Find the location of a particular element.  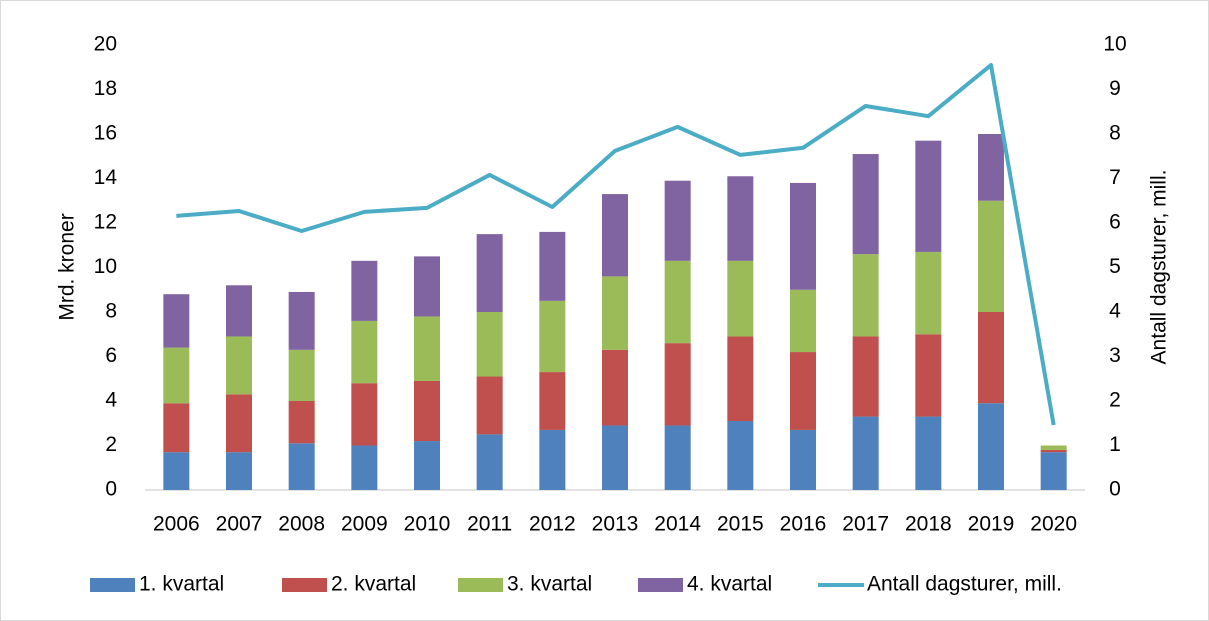

x-tick-label: 2017 is located at coordinates (865, 524).